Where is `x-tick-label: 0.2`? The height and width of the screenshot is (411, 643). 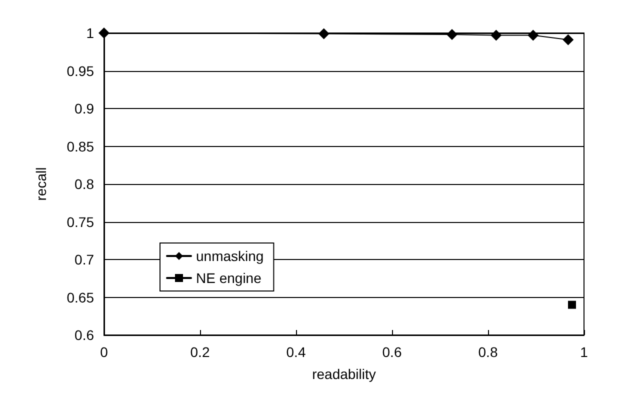 x-tick-label: 0.2 is located at coordinates (200, 352).